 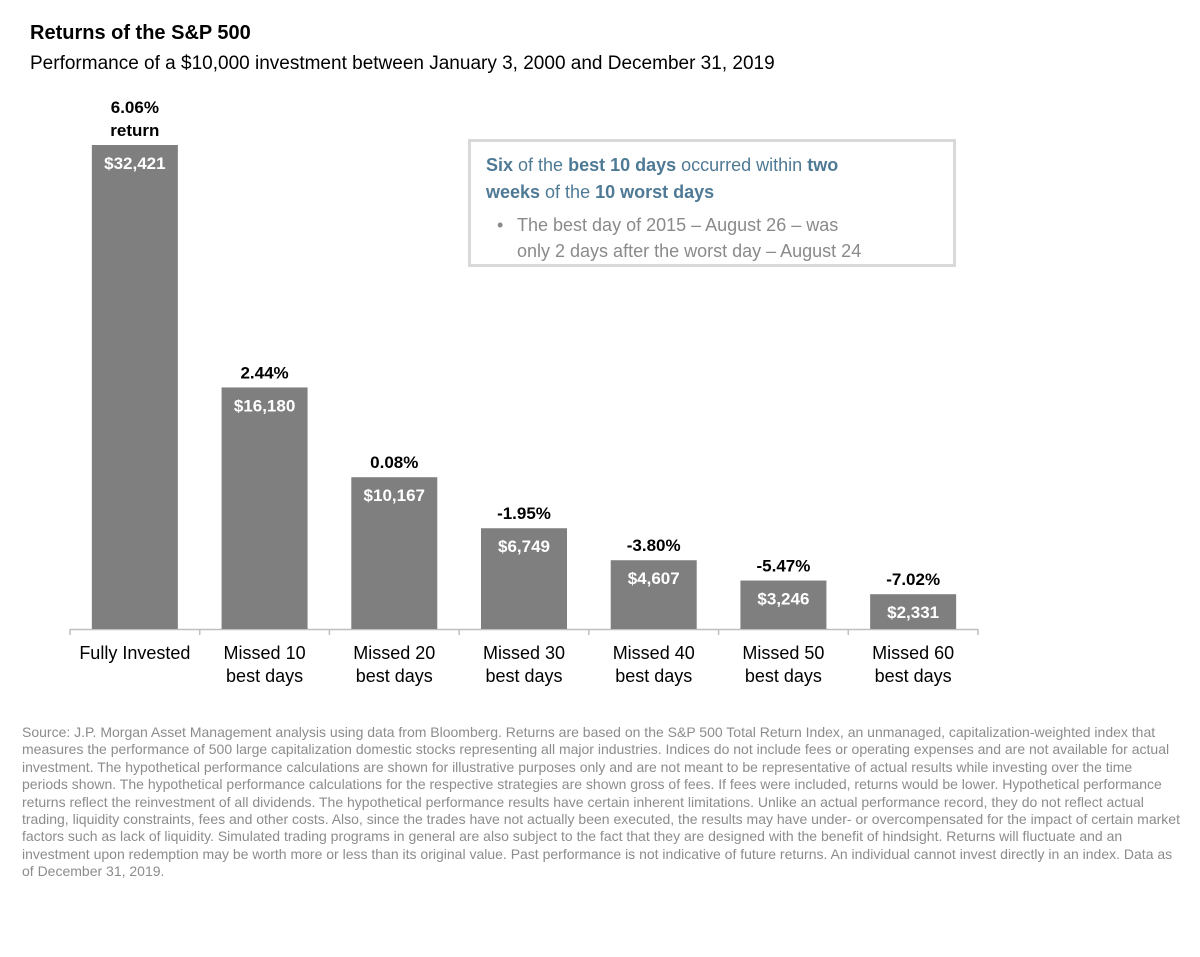 I want to click on bar-value-label: $6,749, so click(x=524, y=546).